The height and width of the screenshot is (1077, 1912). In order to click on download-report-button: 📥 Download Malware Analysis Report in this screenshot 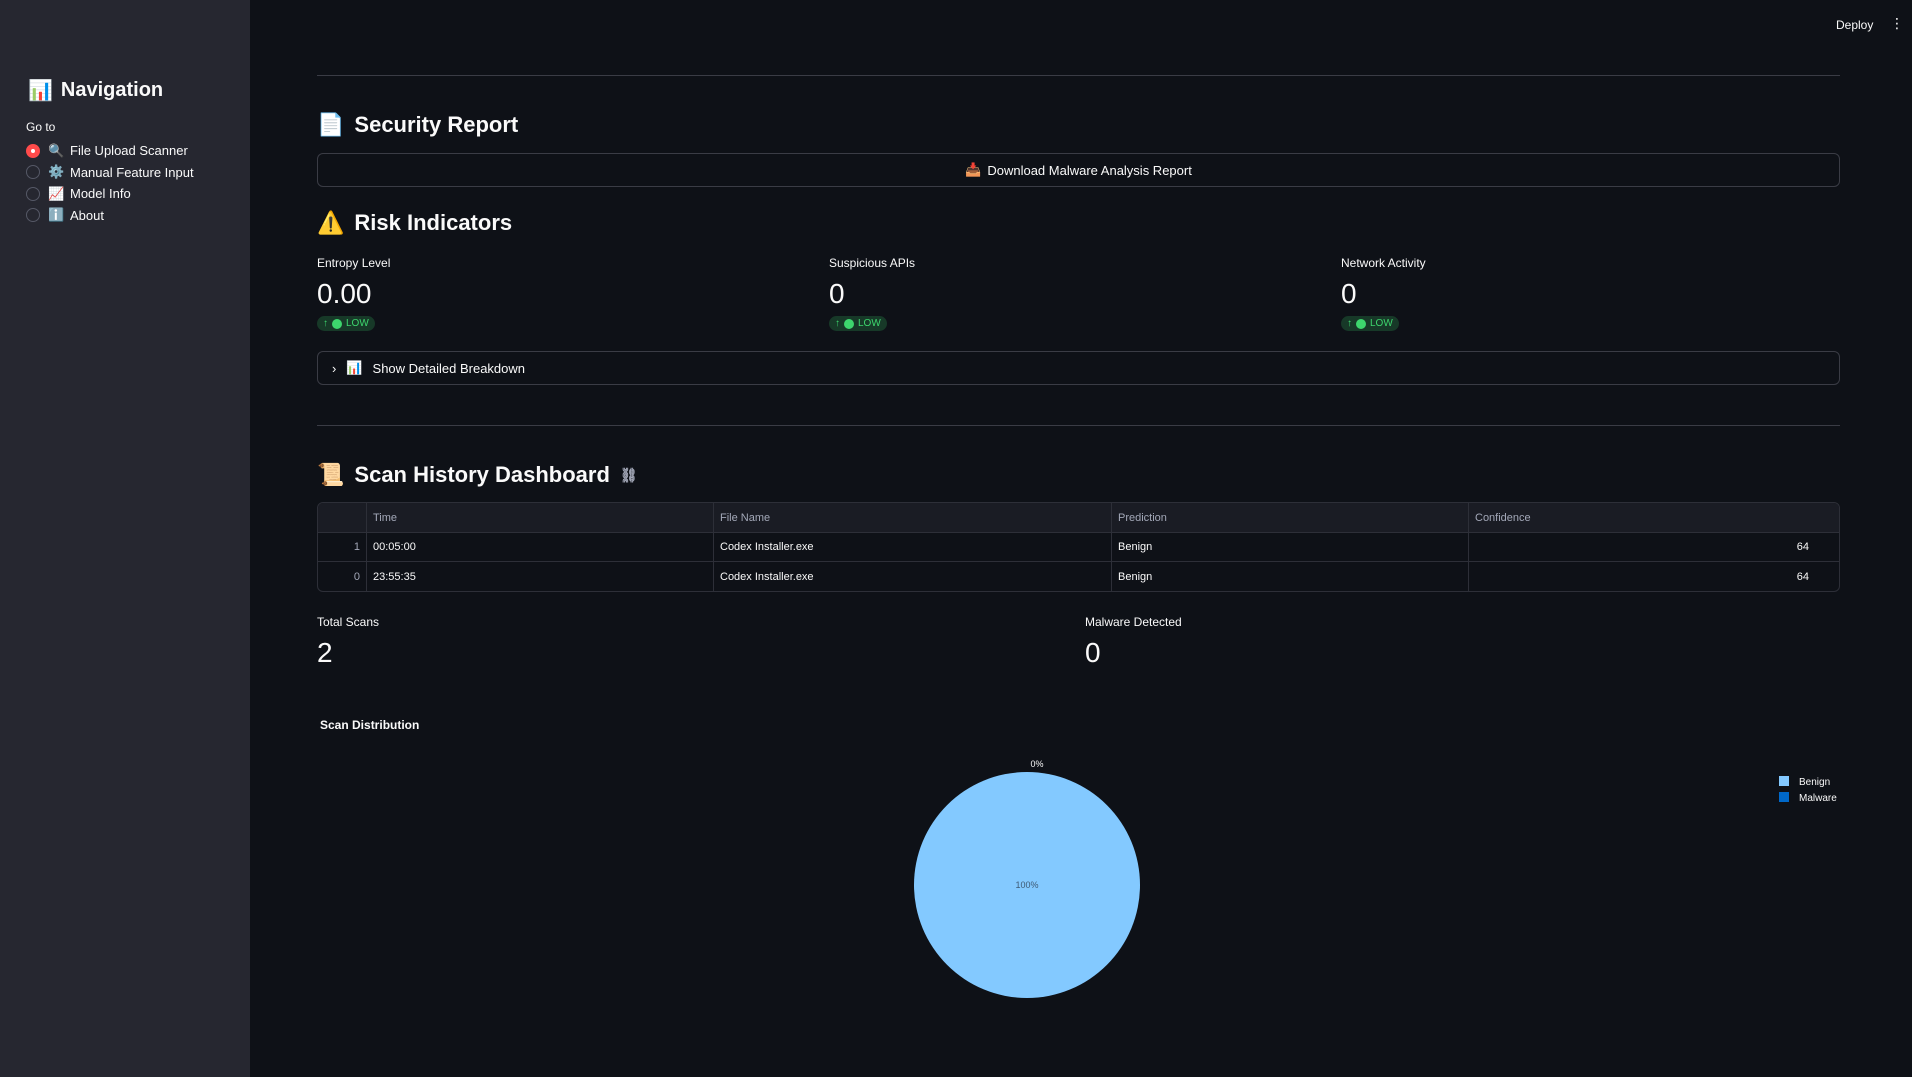, I will do `click(1078, 170)`.